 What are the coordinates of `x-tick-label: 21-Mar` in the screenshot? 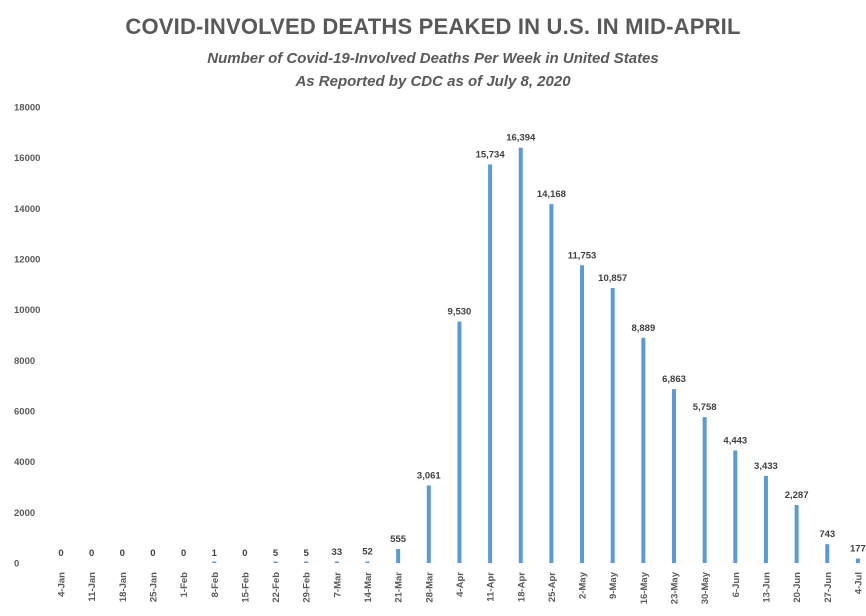 It's located at (399, 587).